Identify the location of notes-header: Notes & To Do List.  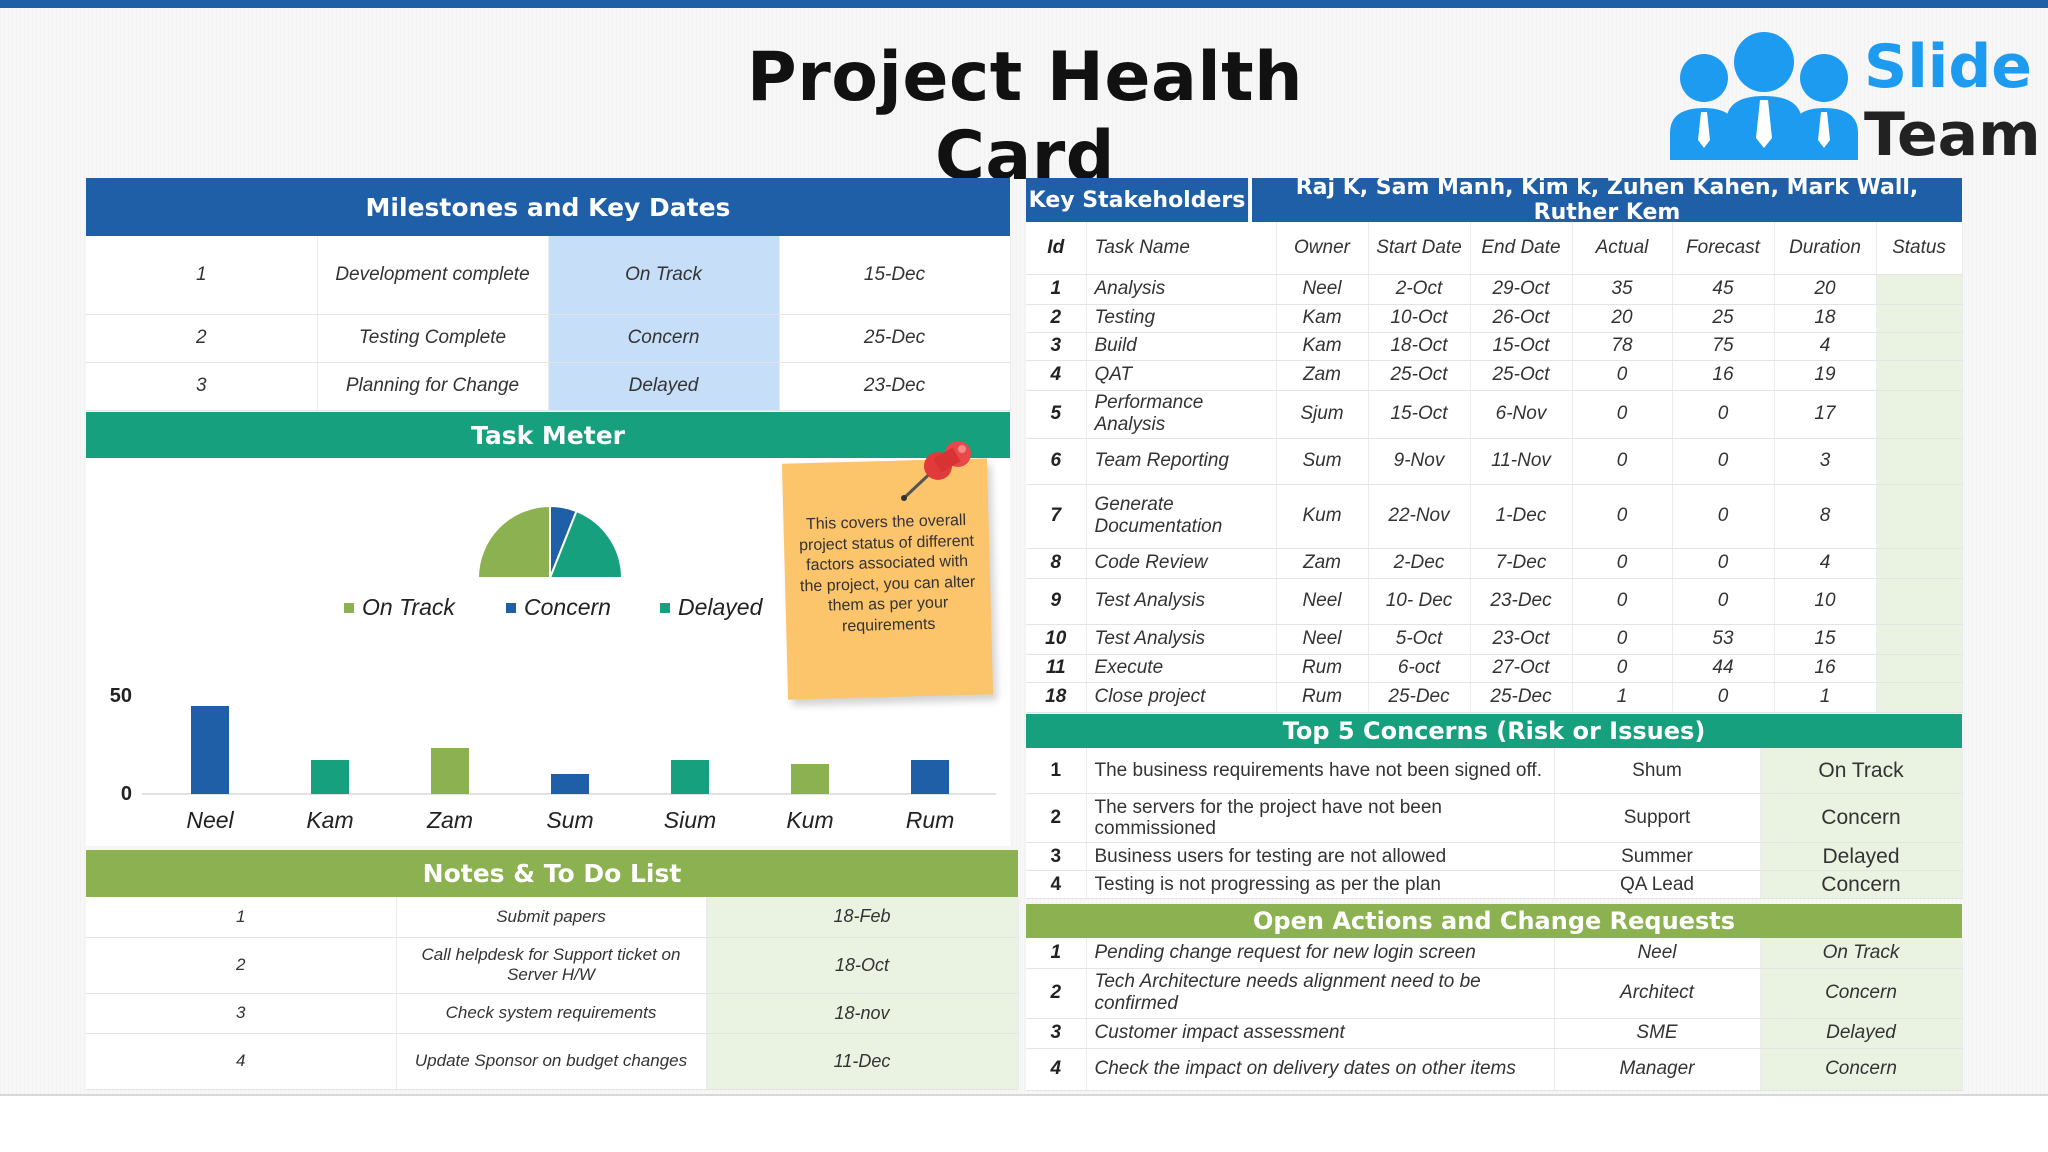
(552, 873).